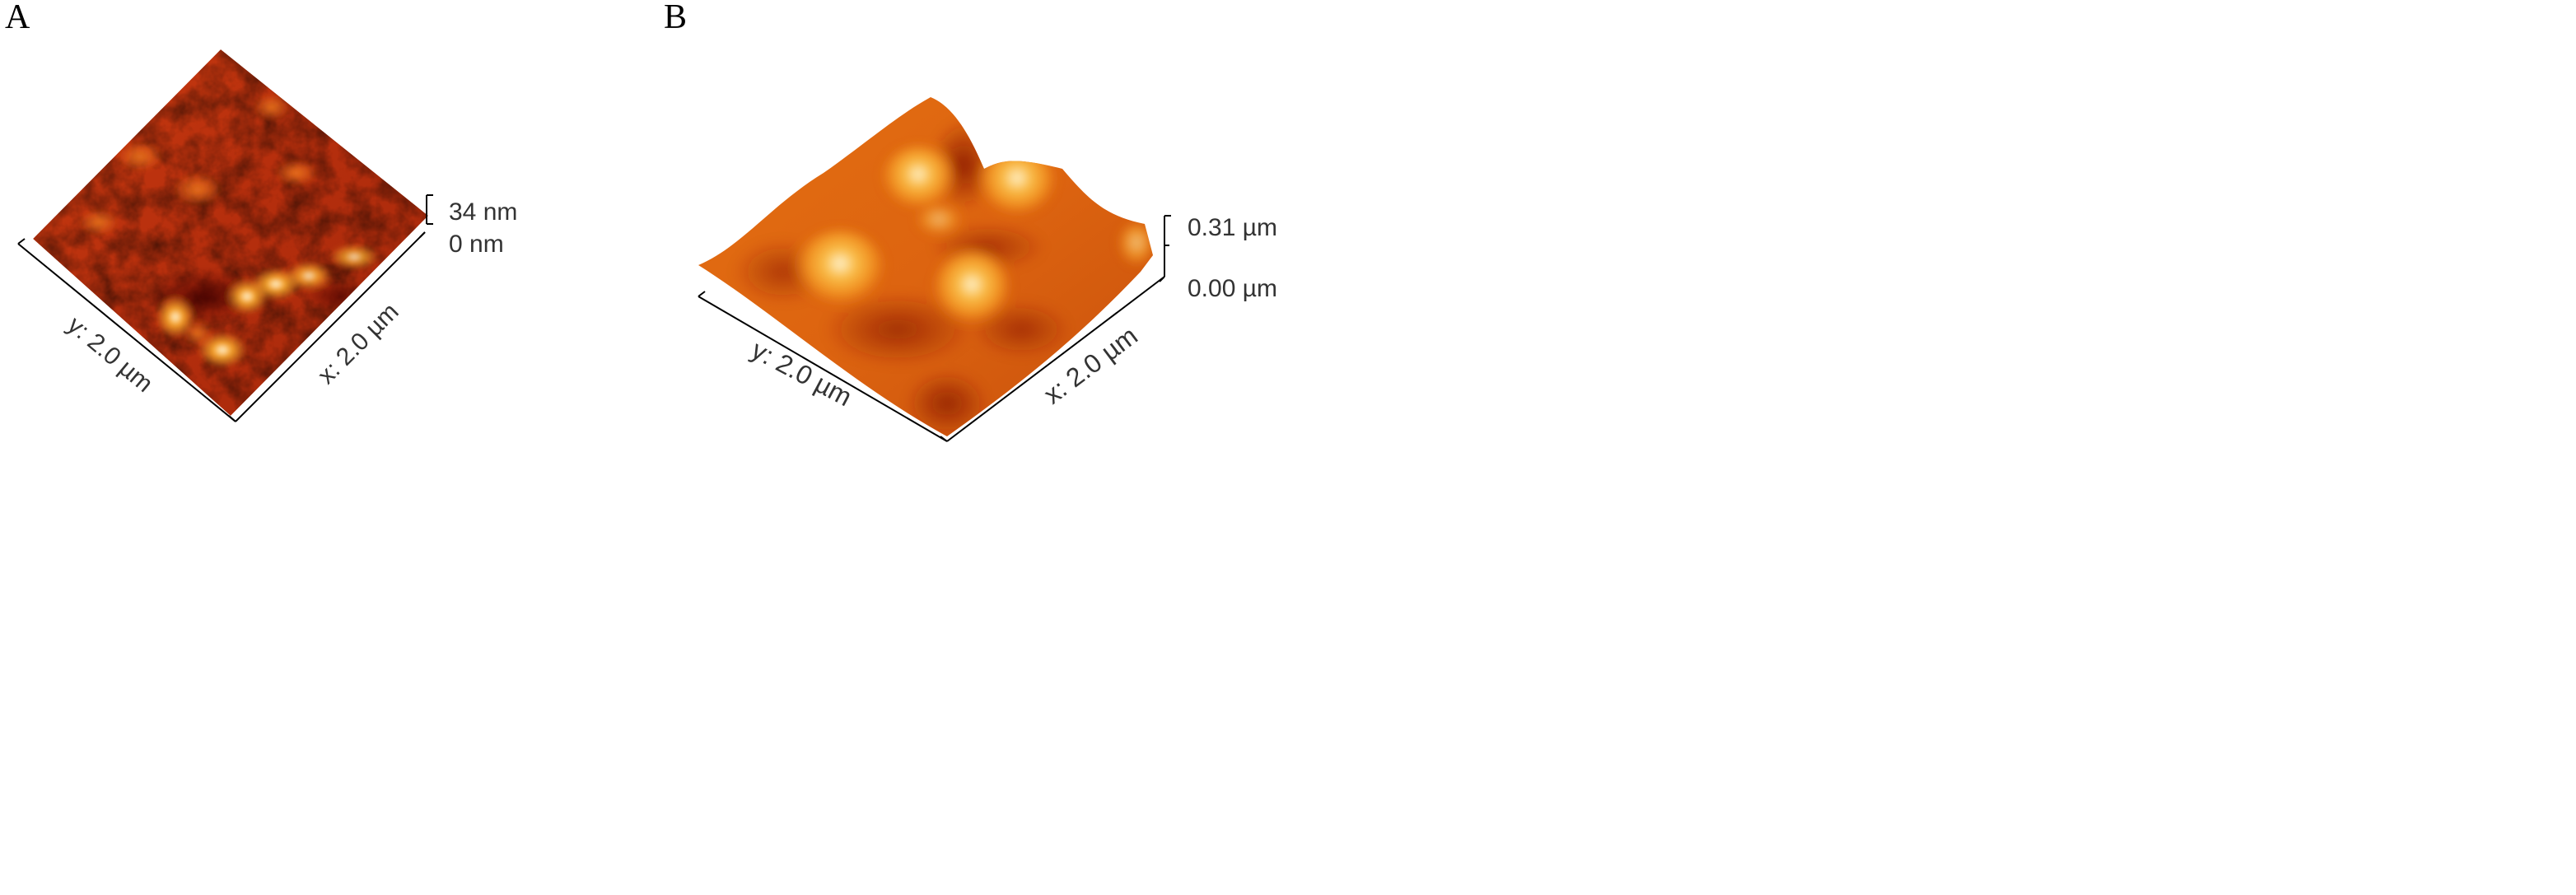  What do you see at coordinates (476, 244) in the screenshot?
I see `panel-a-z-min-label: 0 nm` at bounding box center [476, 244].